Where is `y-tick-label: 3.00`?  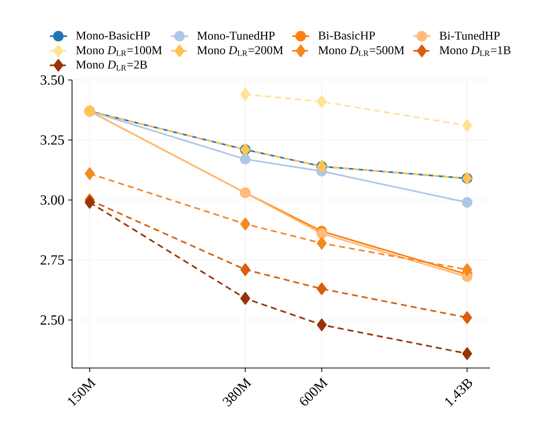 y-tick-label: 3.00 is located at coordinates (52, 200).